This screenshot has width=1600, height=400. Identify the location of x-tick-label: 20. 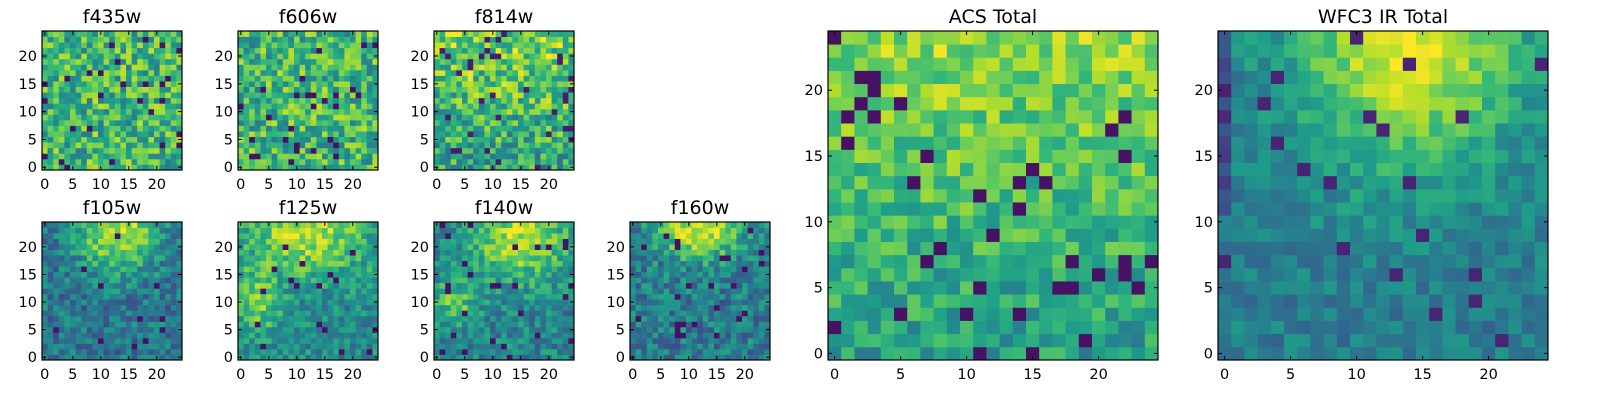
(745, 375).